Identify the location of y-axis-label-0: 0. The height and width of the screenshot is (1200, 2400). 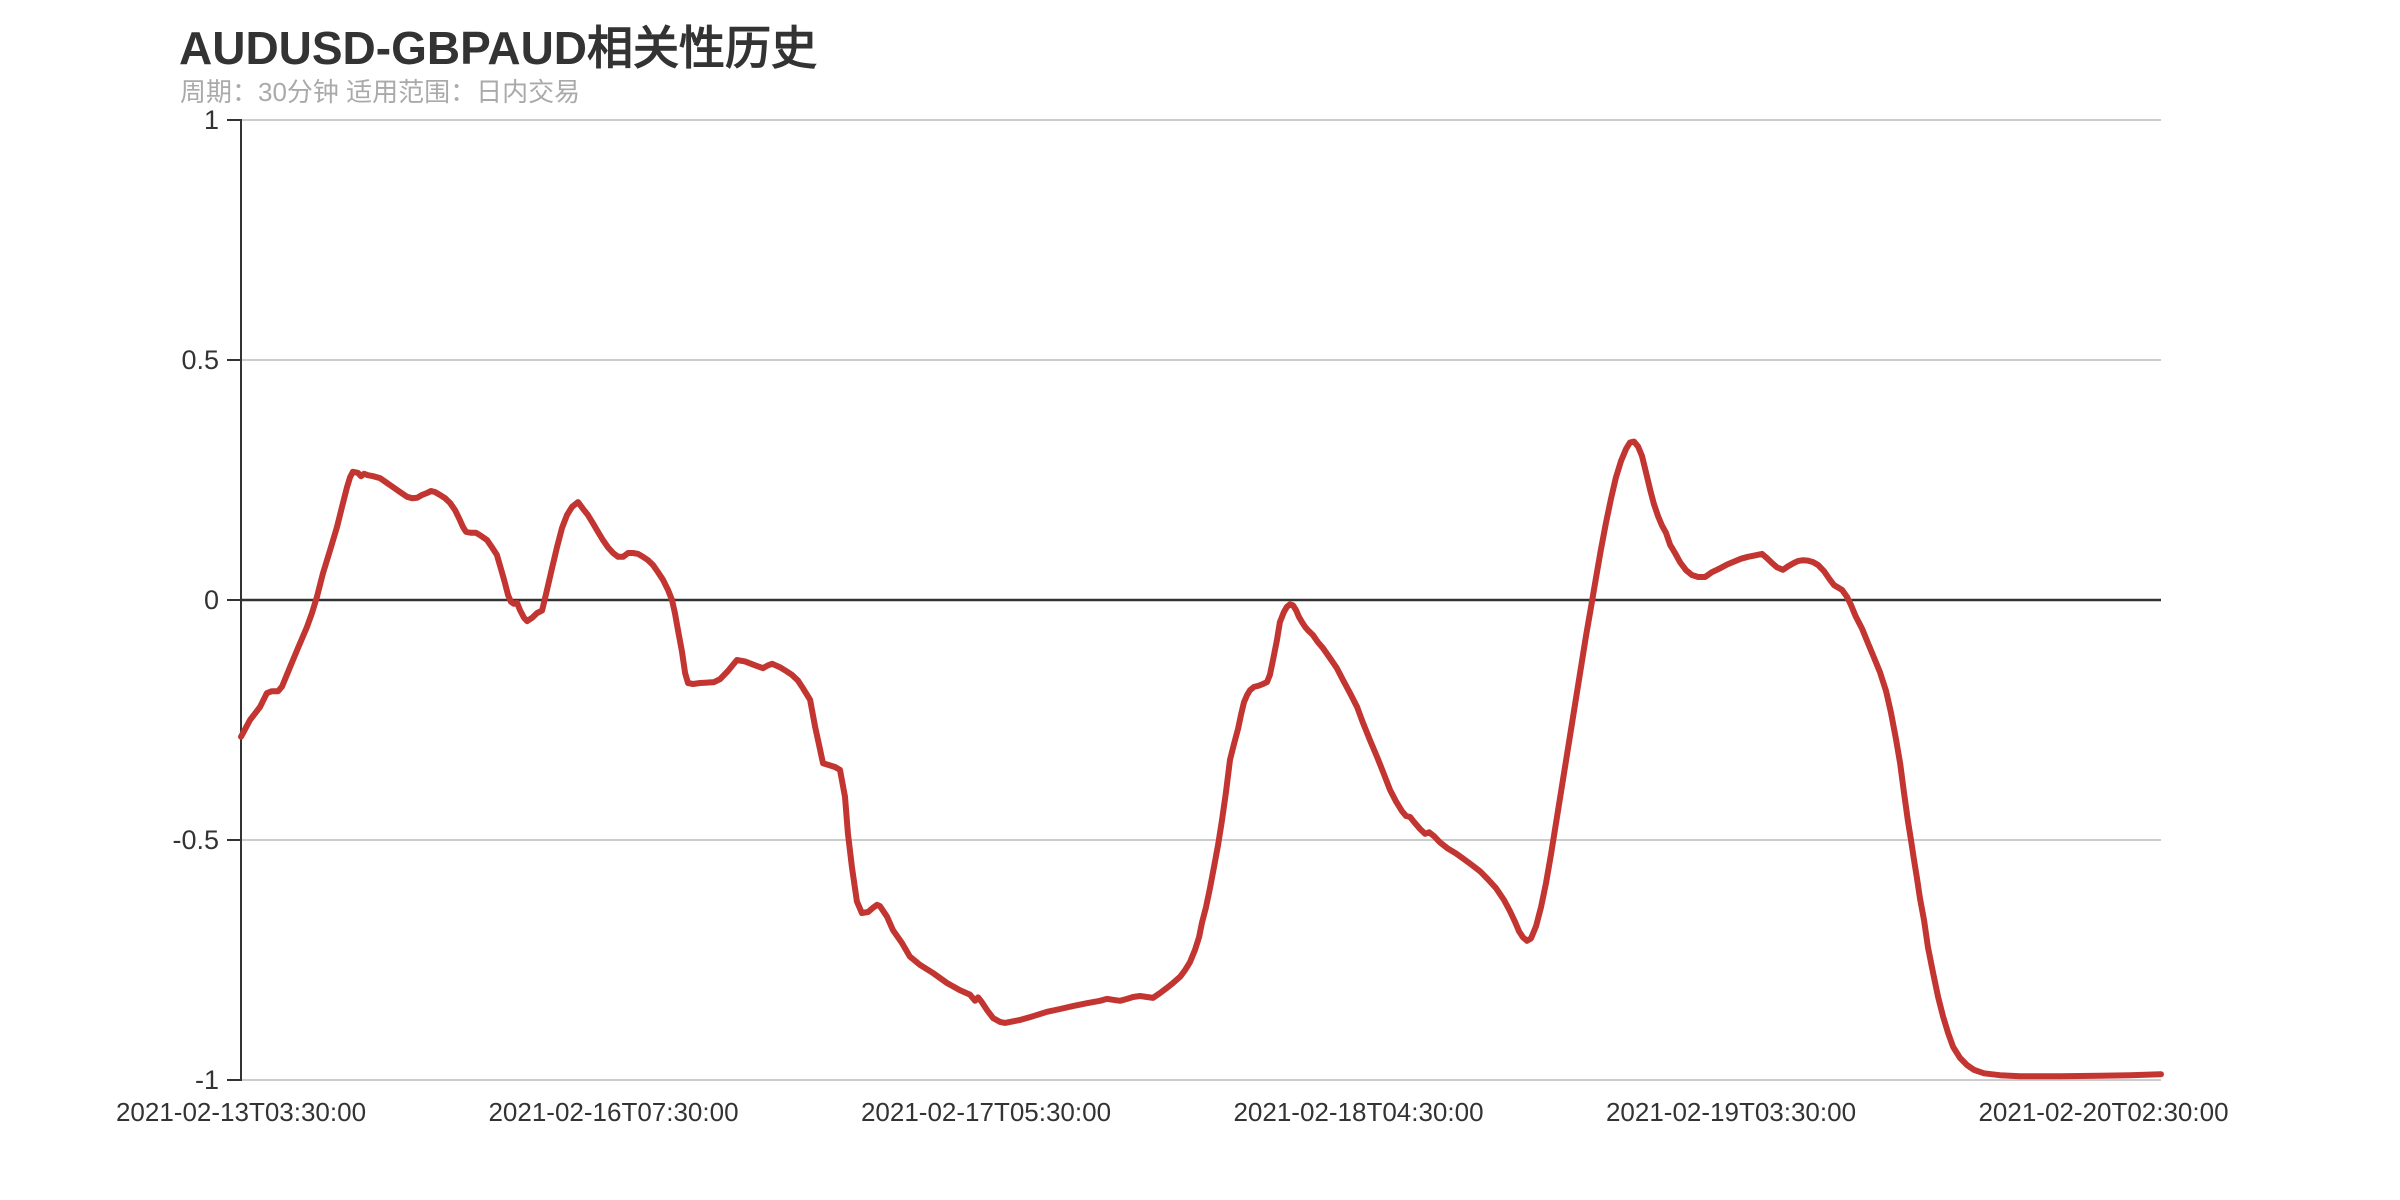
(211, 600).